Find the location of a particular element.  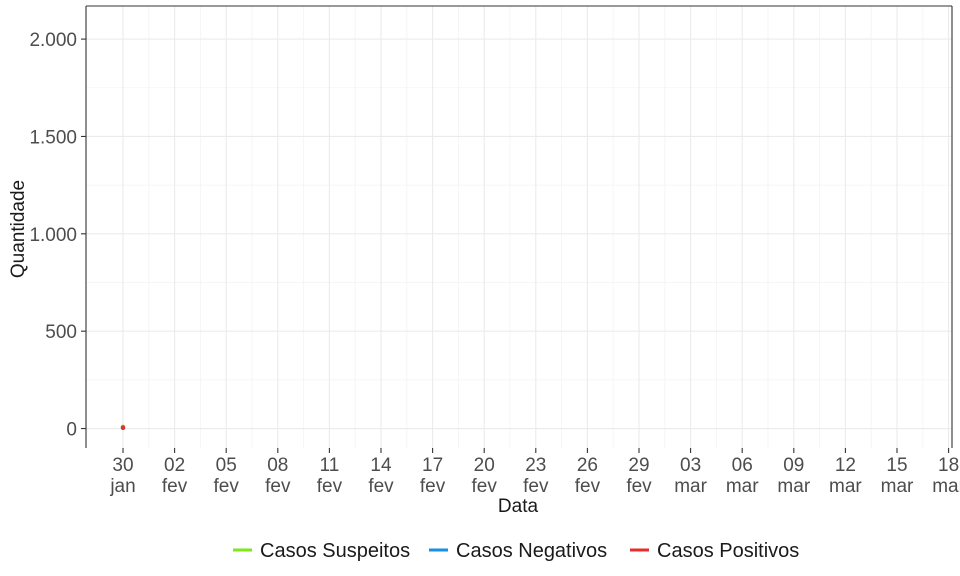

legend-label: Casos Positivos is located at coordinates (728, 551).